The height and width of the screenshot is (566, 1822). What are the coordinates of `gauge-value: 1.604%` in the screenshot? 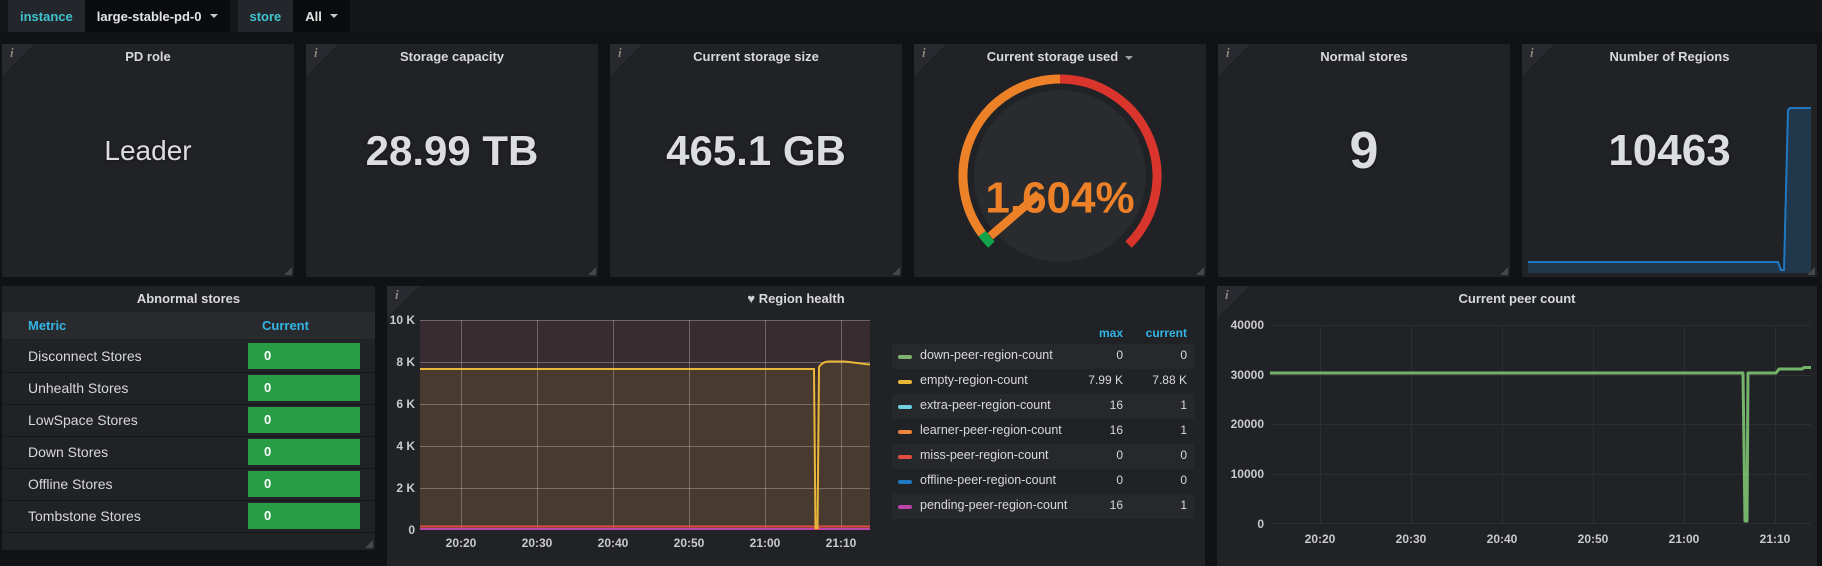 It's located at (1059, 198).